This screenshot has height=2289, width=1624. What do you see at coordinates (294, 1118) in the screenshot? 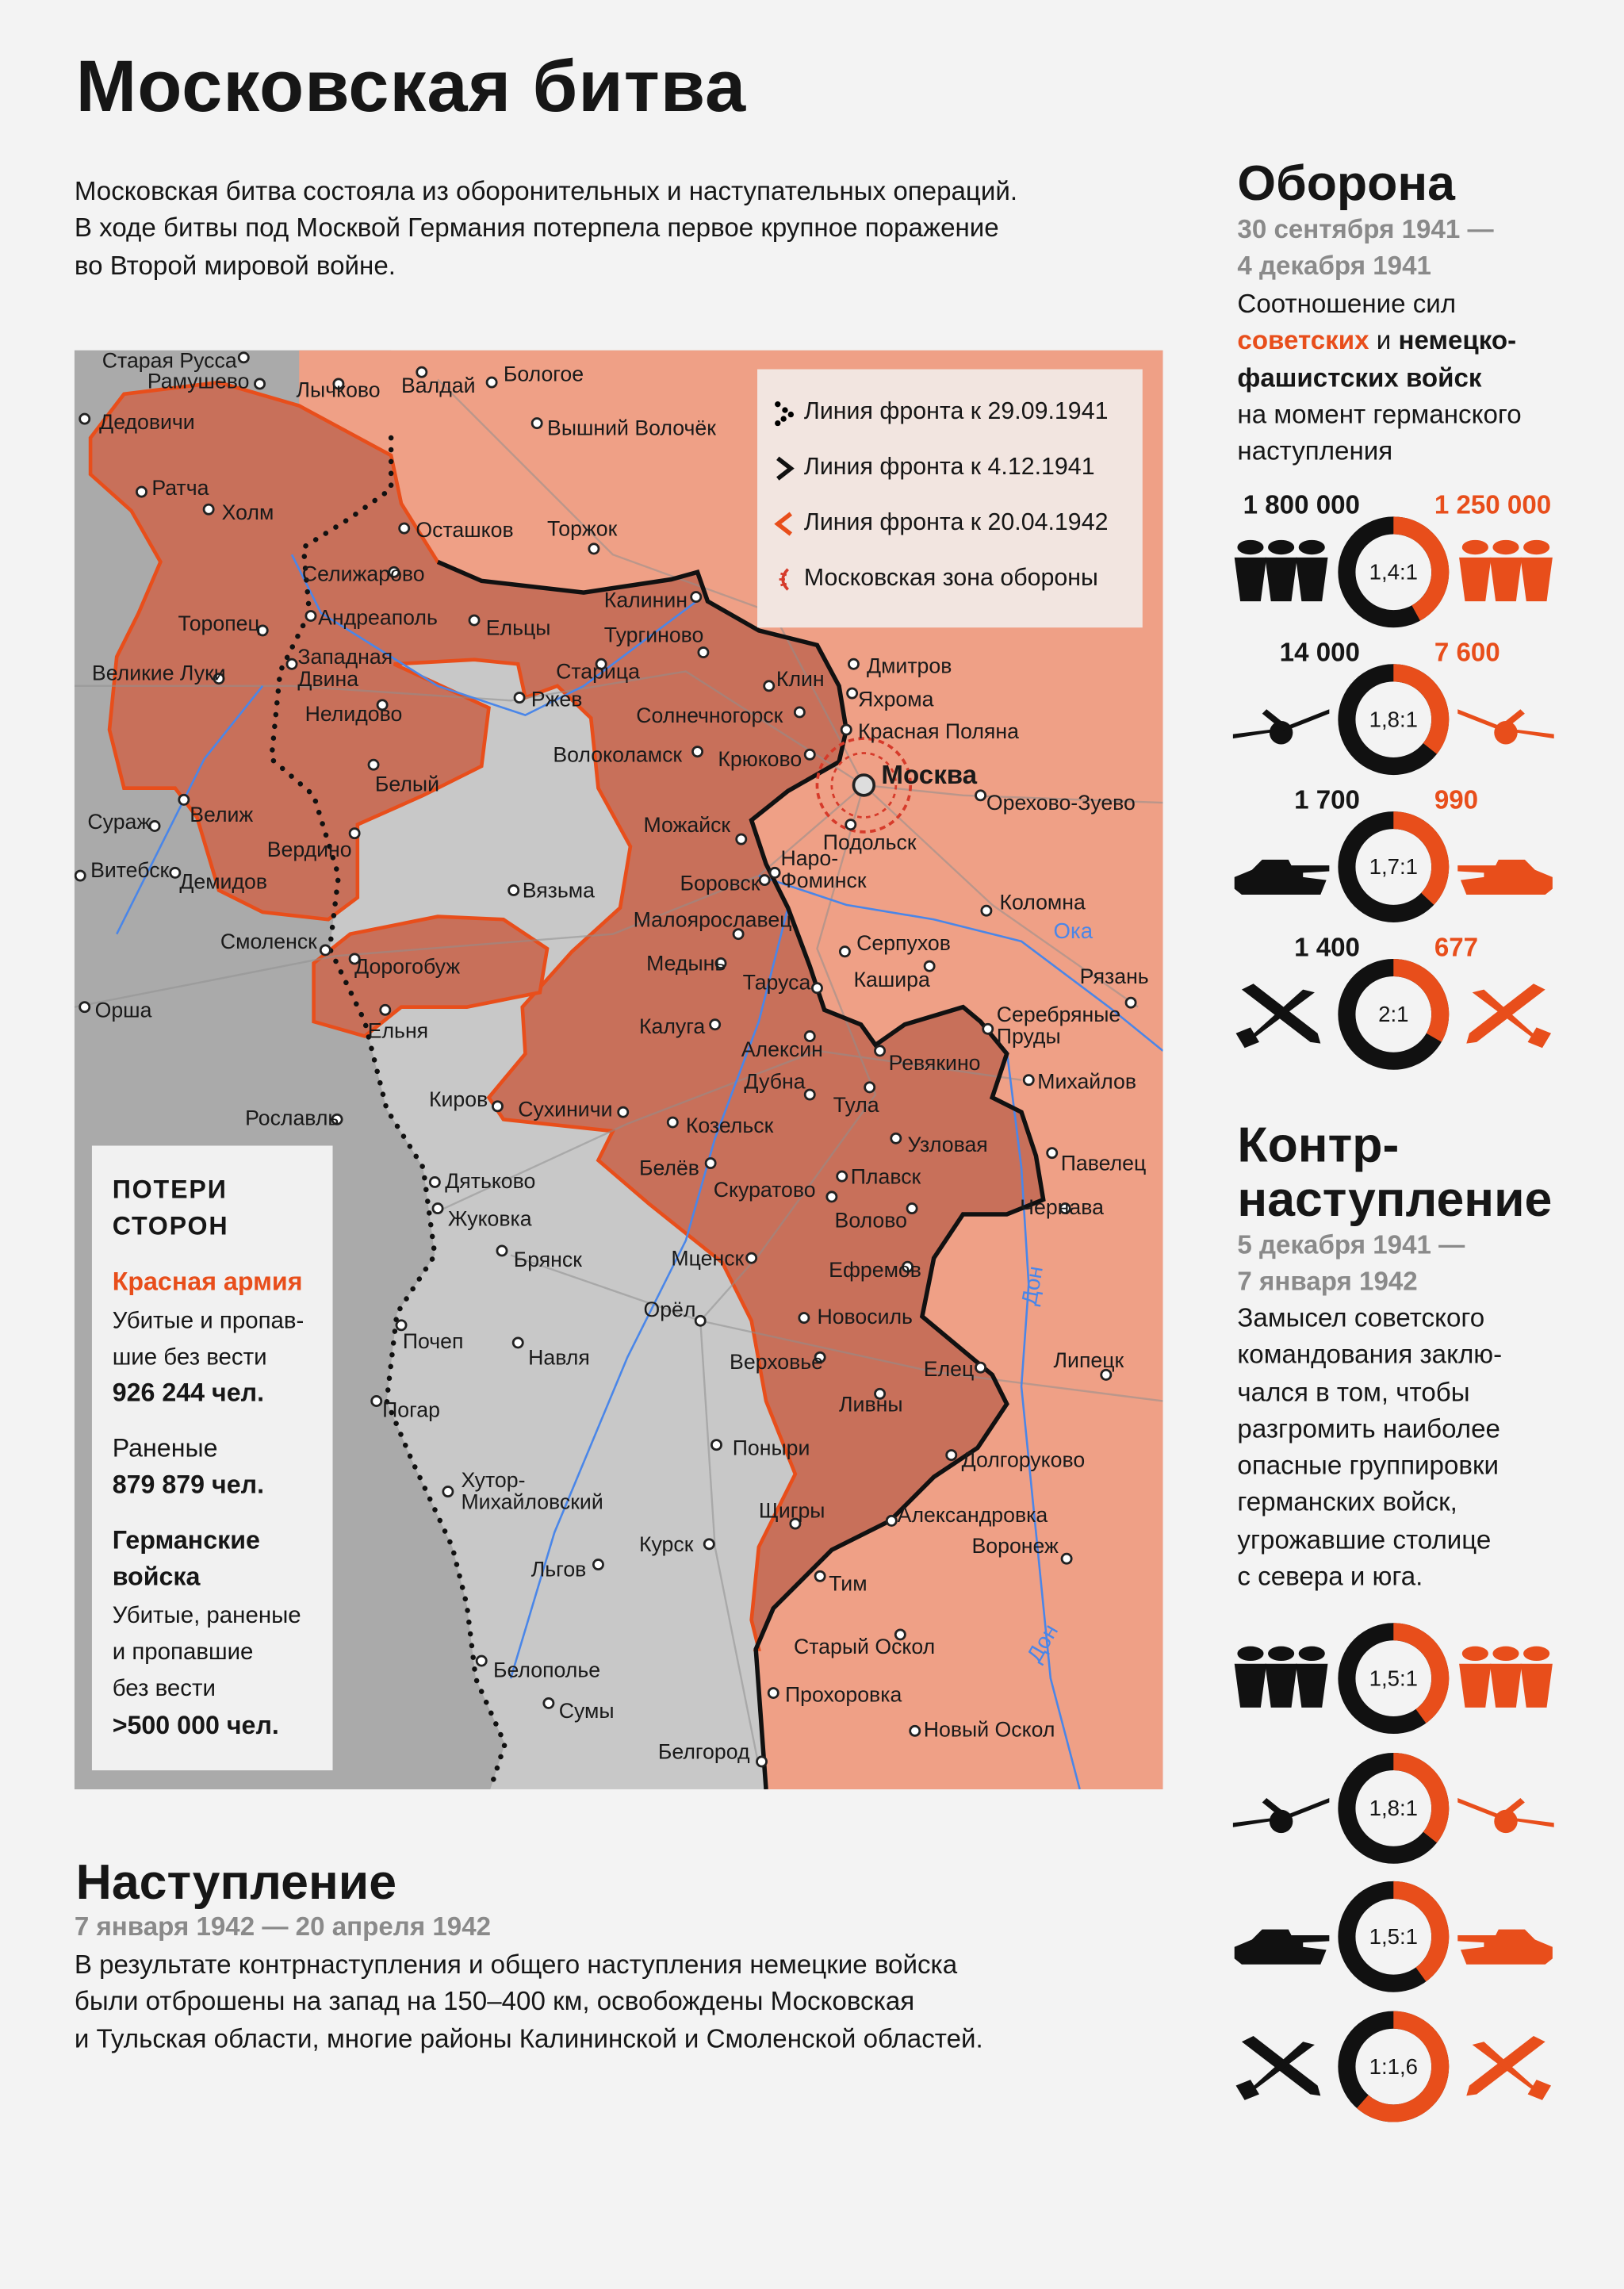
I see `city-marker: Рославль` at bounding box center [294, 1118].